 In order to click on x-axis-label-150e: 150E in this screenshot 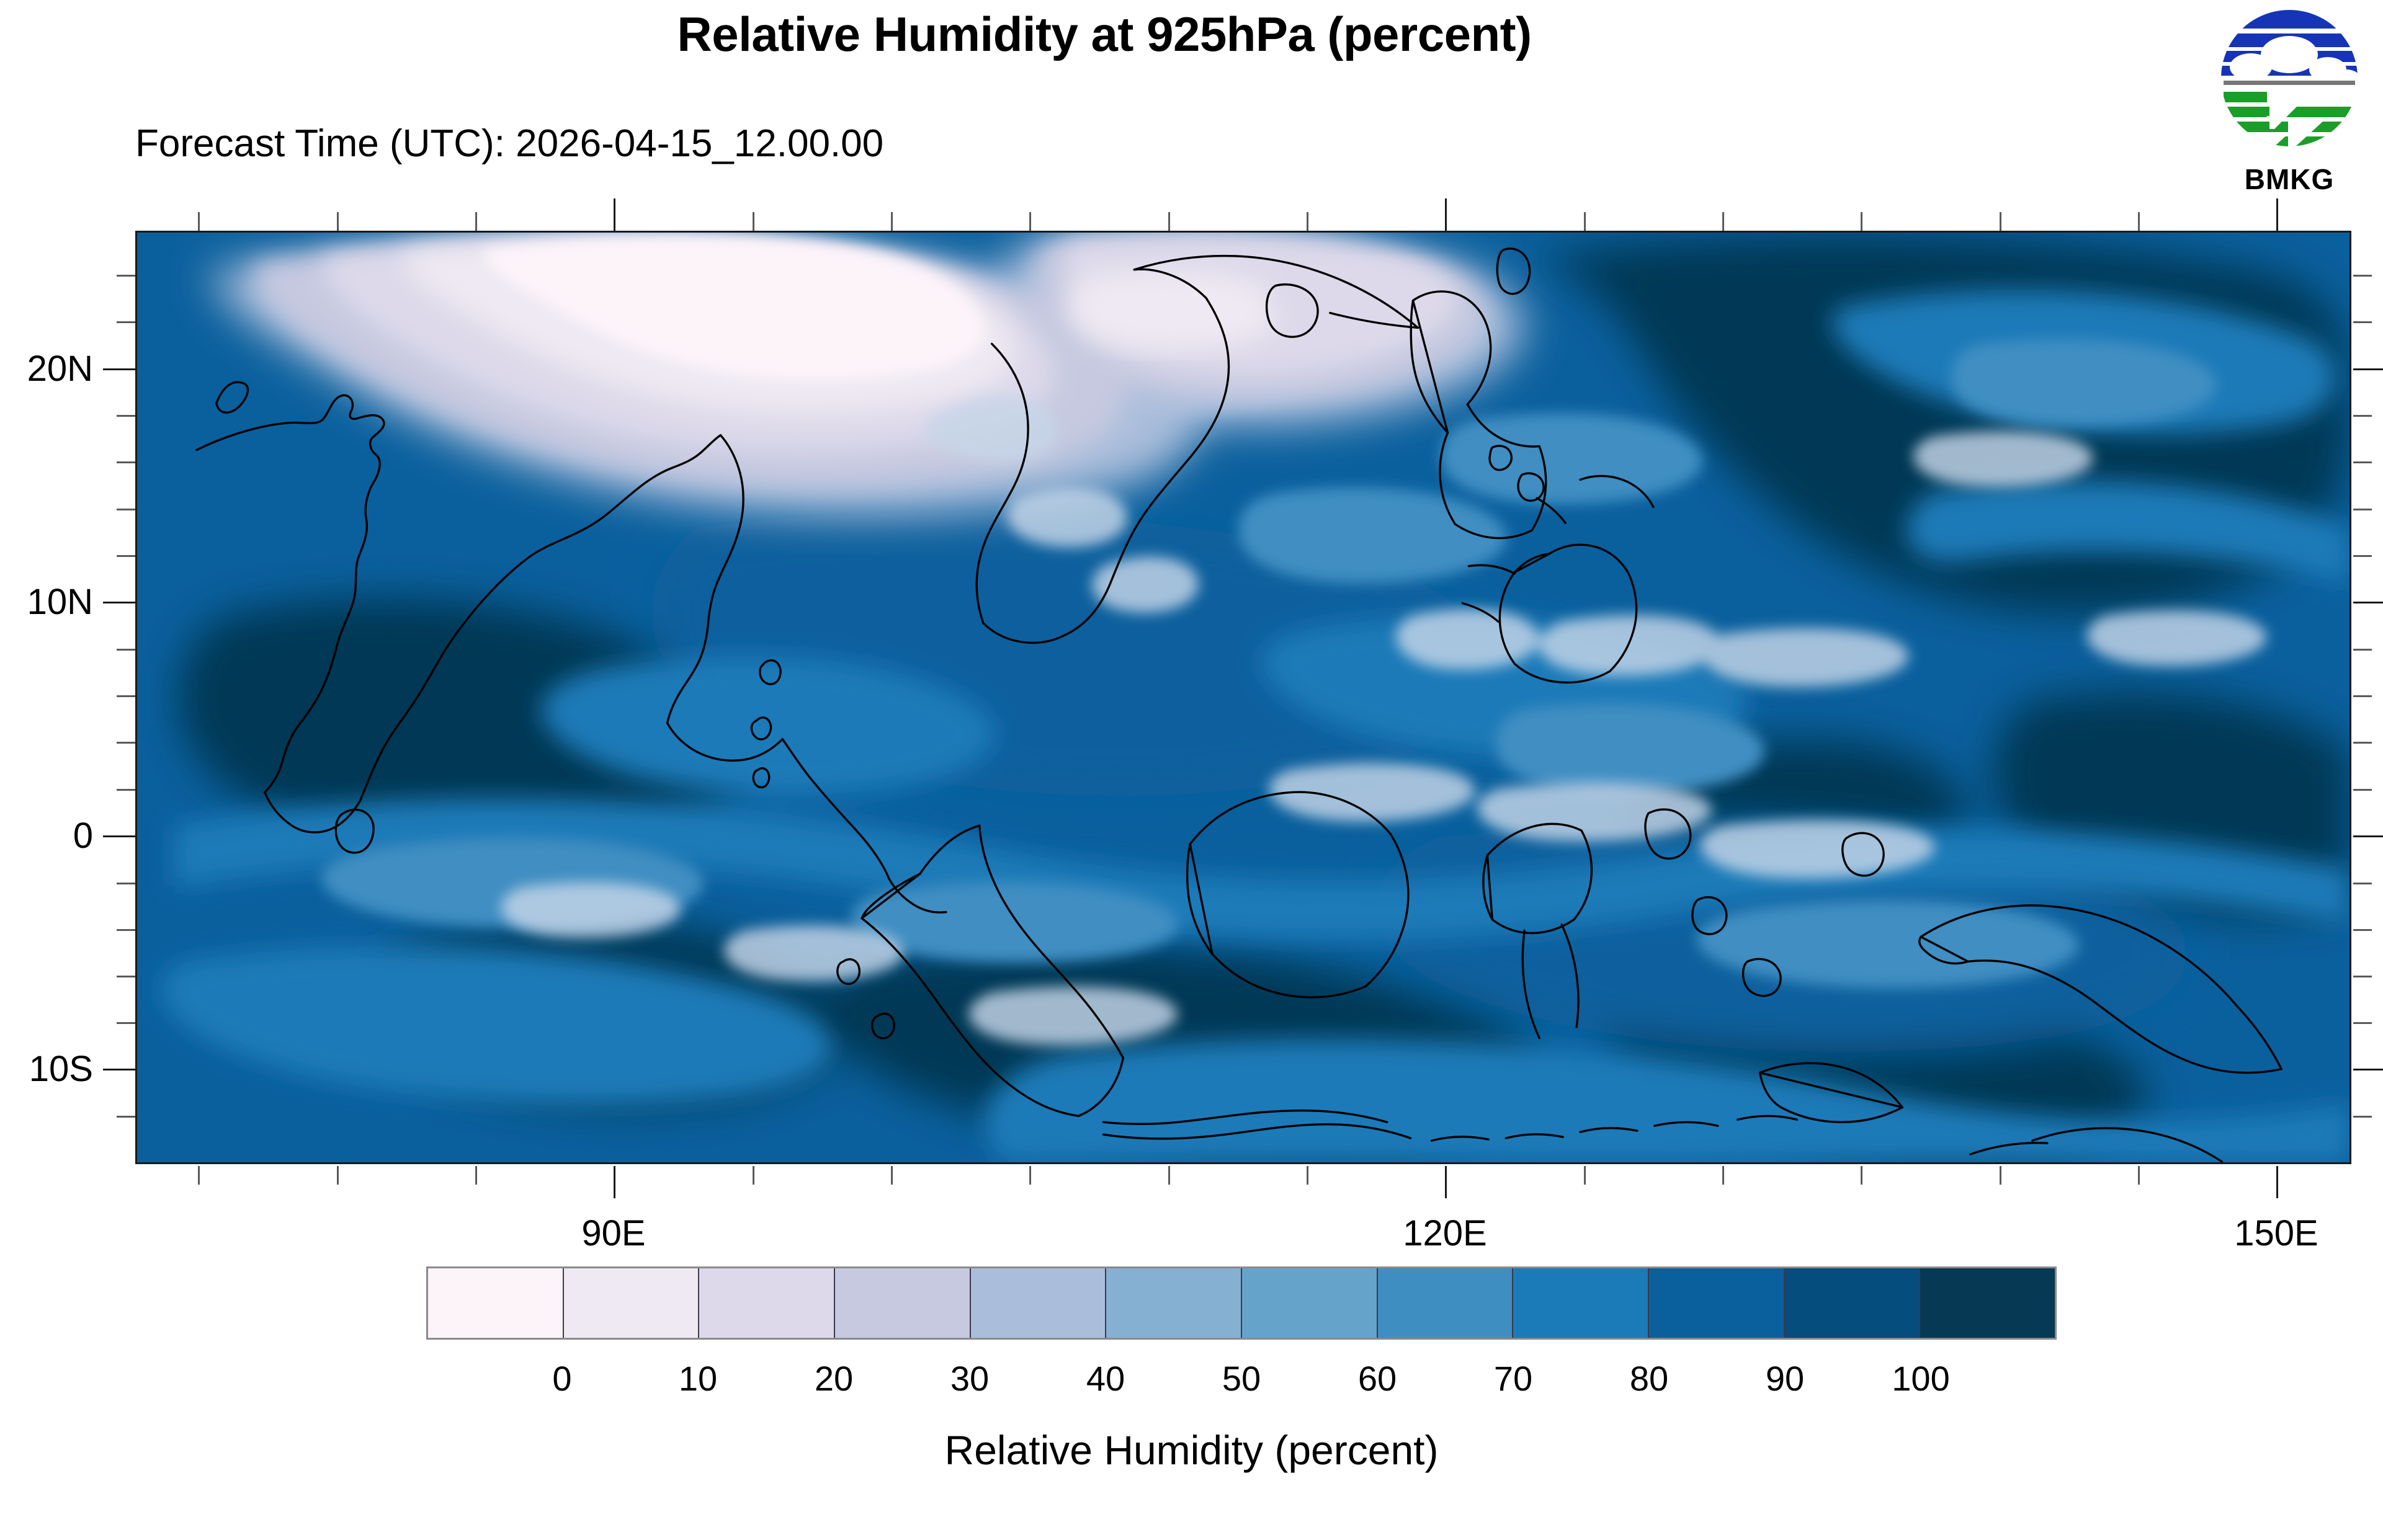, I will do `click(2276, 1233)`.